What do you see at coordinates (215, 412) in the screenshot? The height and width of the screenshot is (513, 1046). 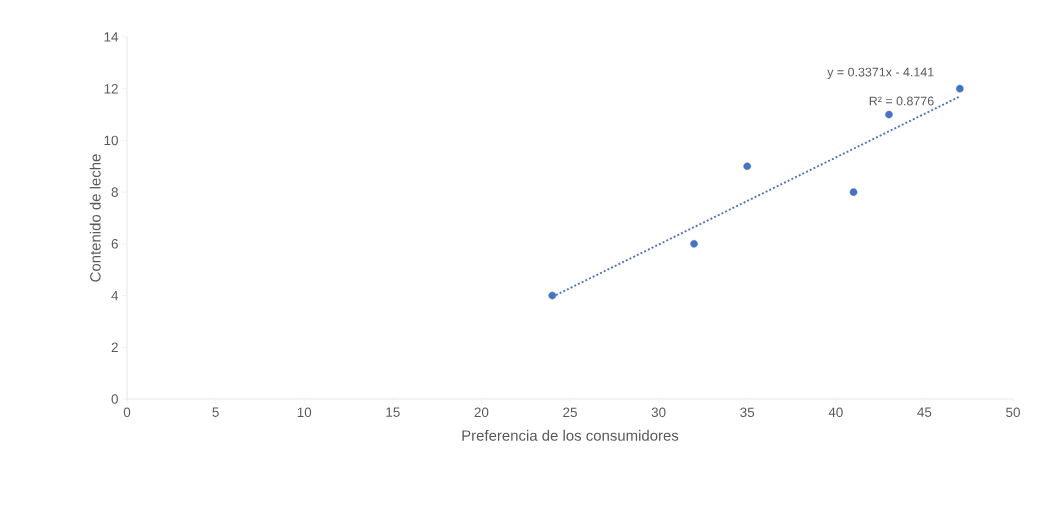 I see `x-tick-label: 5` at bounding box center [215, 412].